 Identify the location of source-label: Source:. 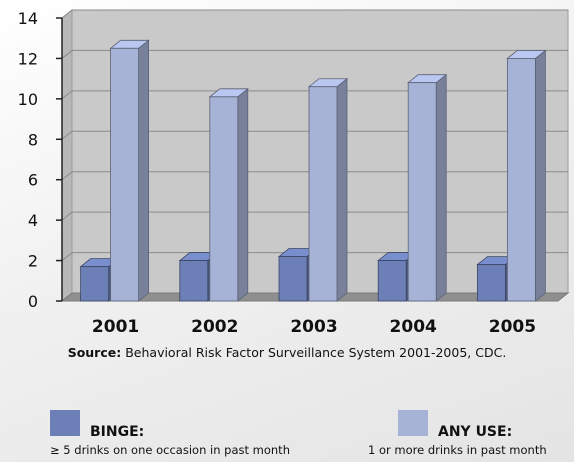
(94, 352).